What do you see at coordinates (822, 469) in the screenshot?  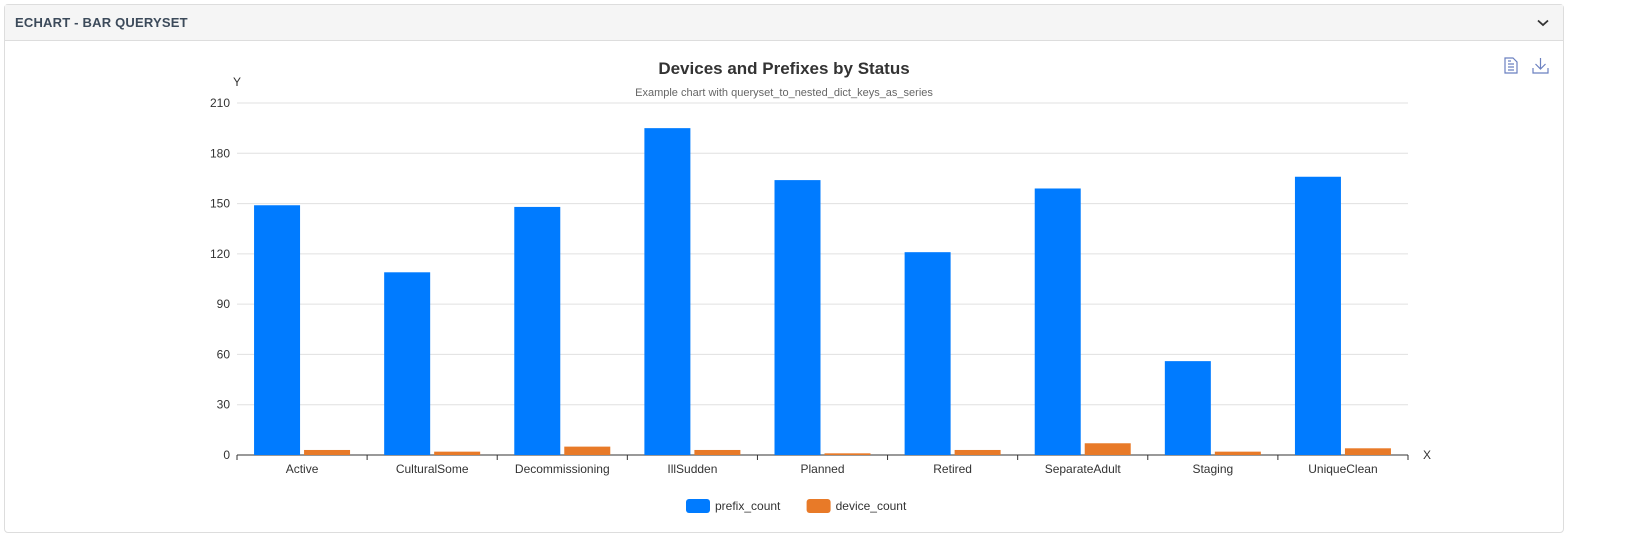 I see `x-tick-label: Planned` at bounding box center [822, 469].